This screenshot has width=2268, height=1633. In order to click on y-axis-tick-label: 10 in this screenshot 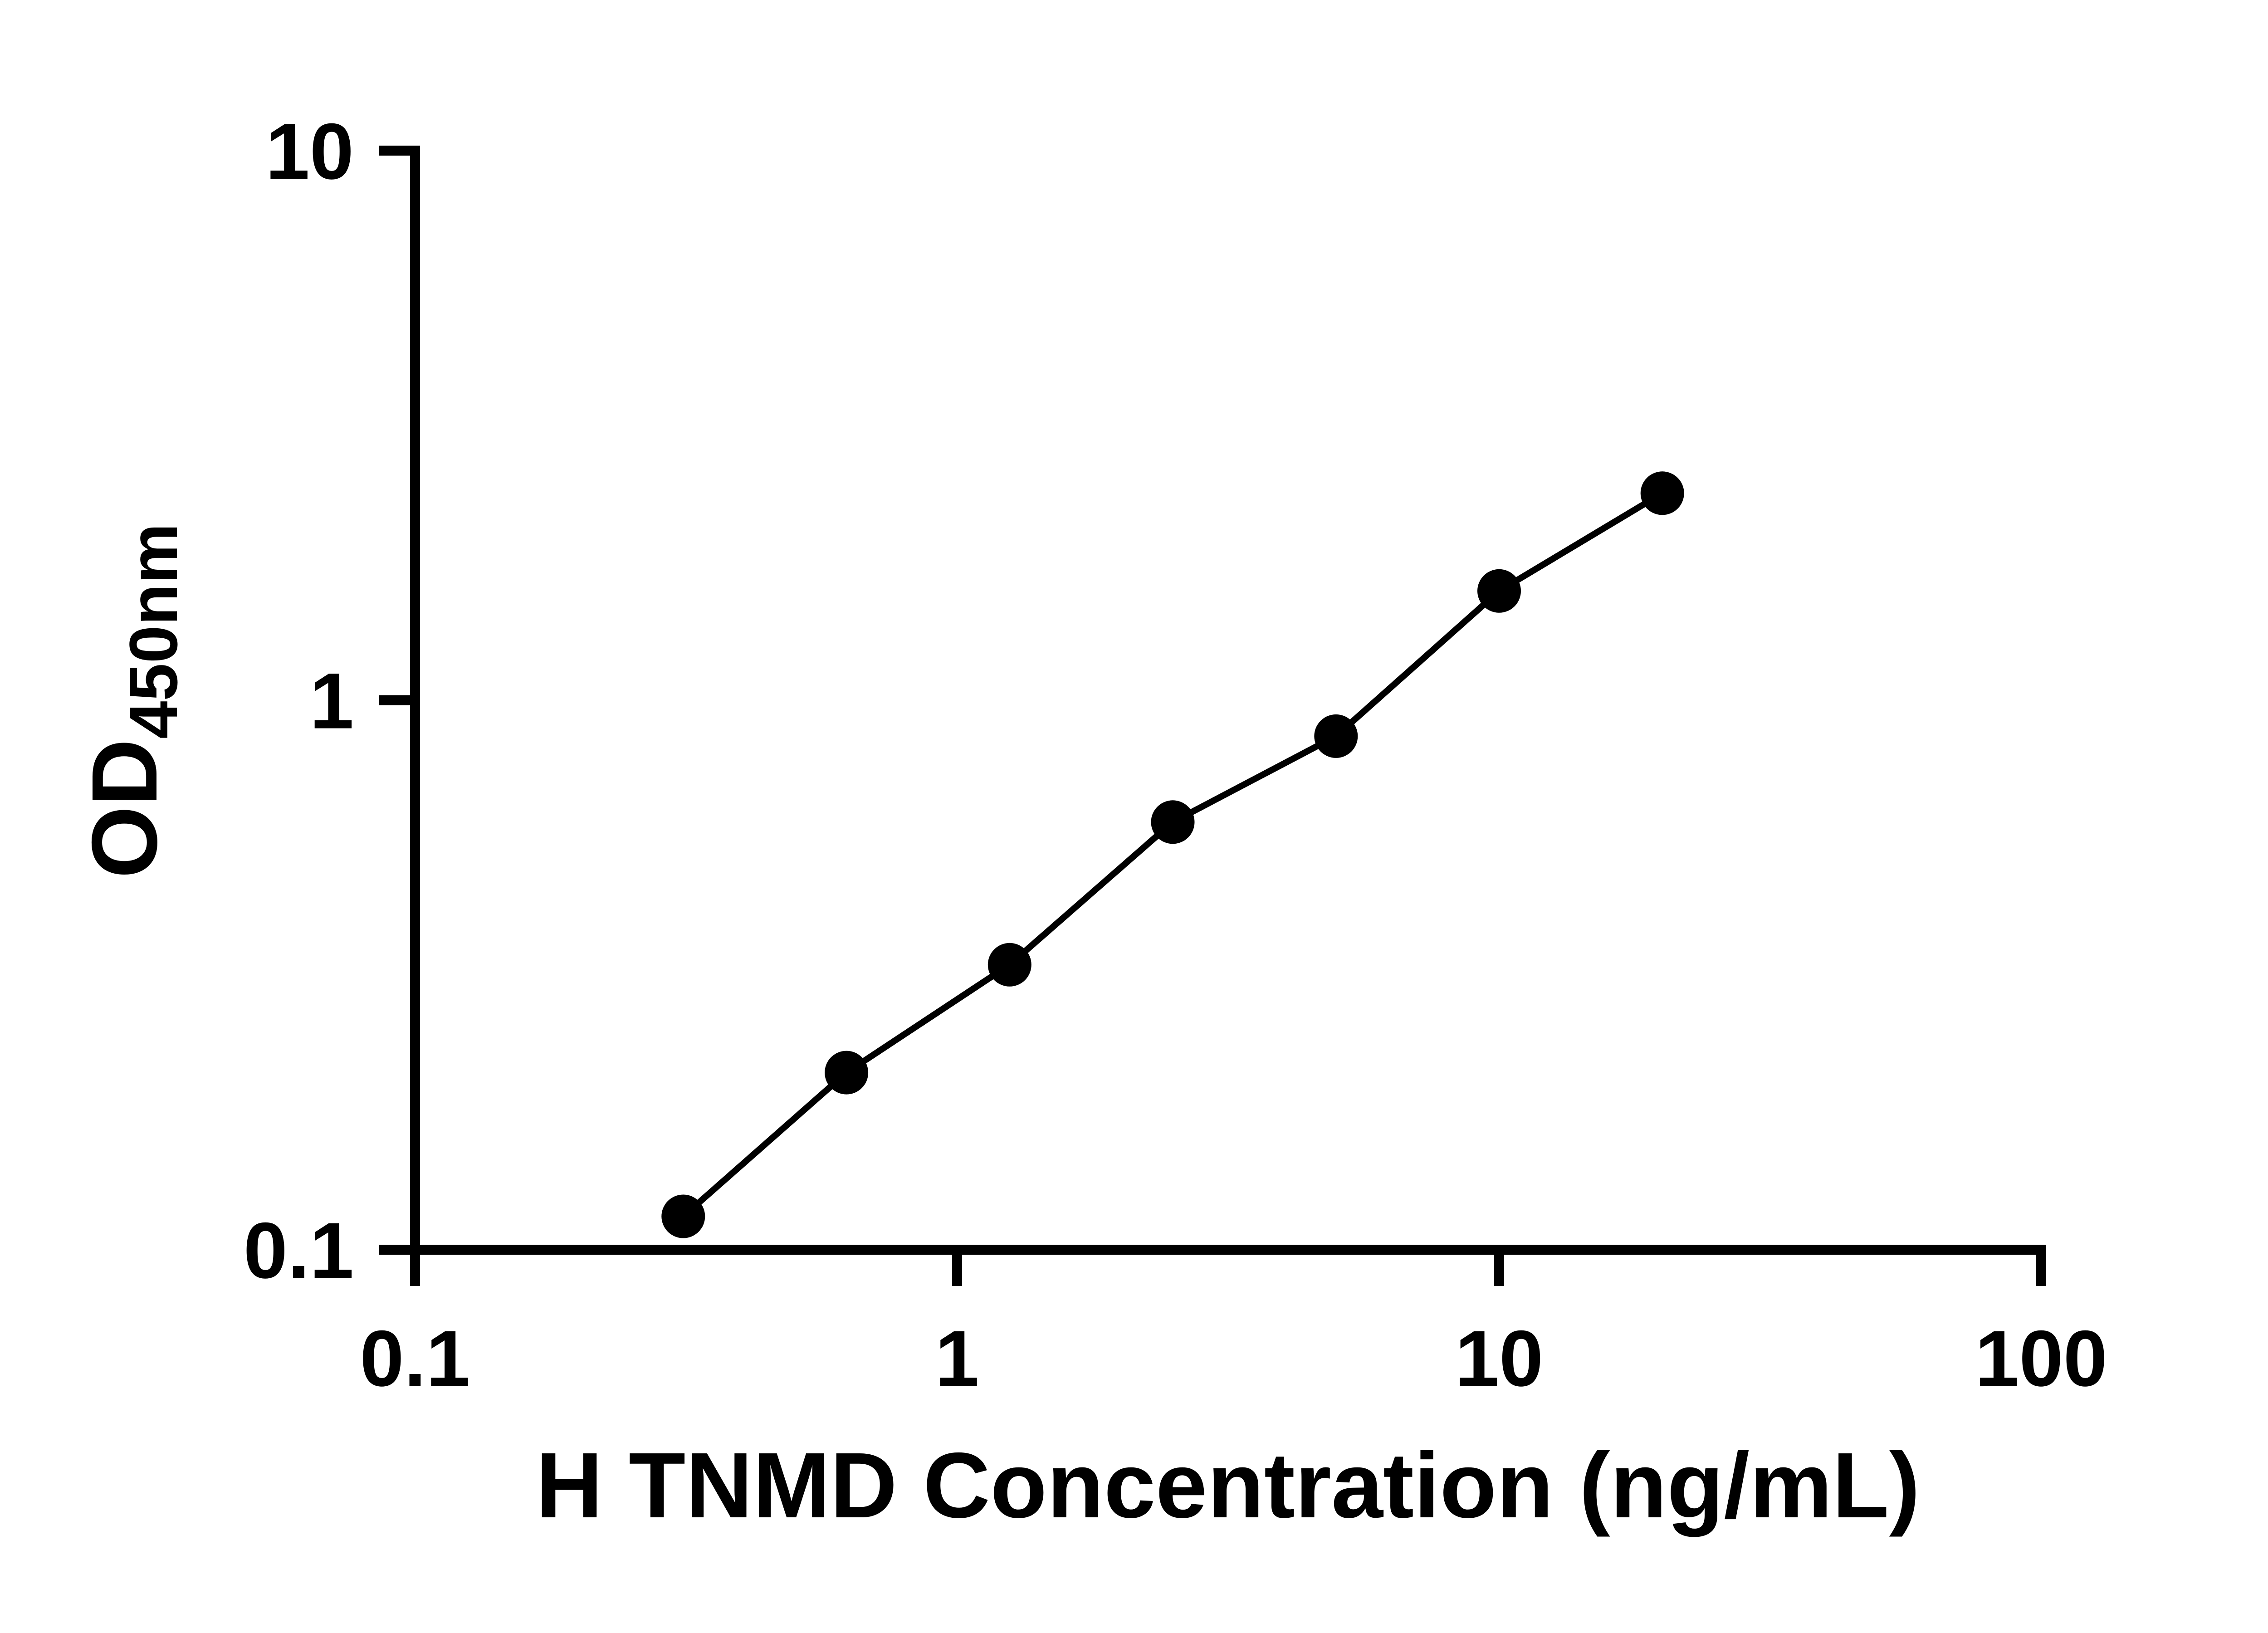, I will do `click(310, 152)`.